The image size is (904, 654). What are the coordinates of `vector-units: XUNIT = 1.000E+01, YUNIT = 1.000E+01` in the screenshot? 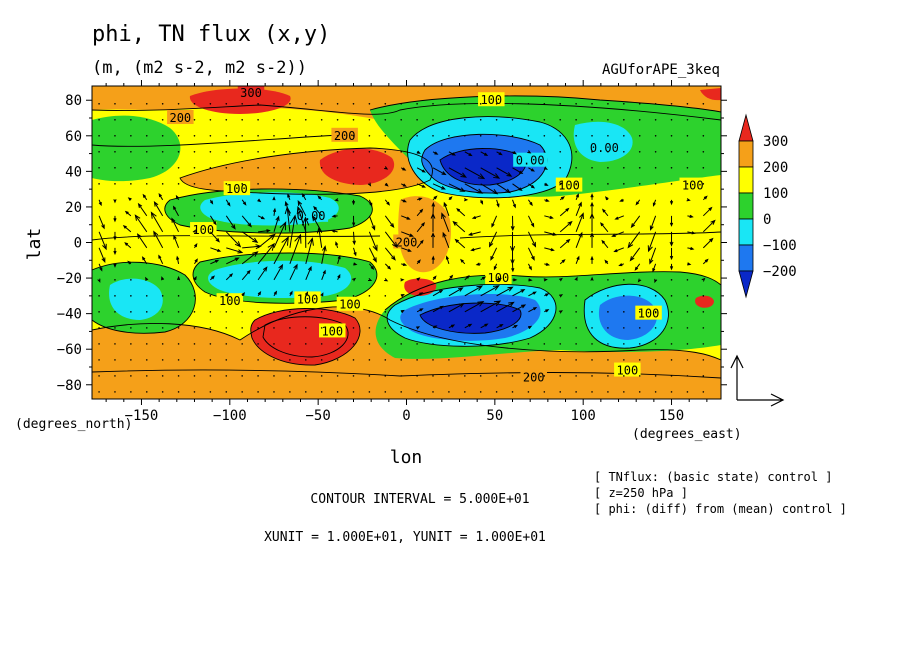 It's located at (405, 537).